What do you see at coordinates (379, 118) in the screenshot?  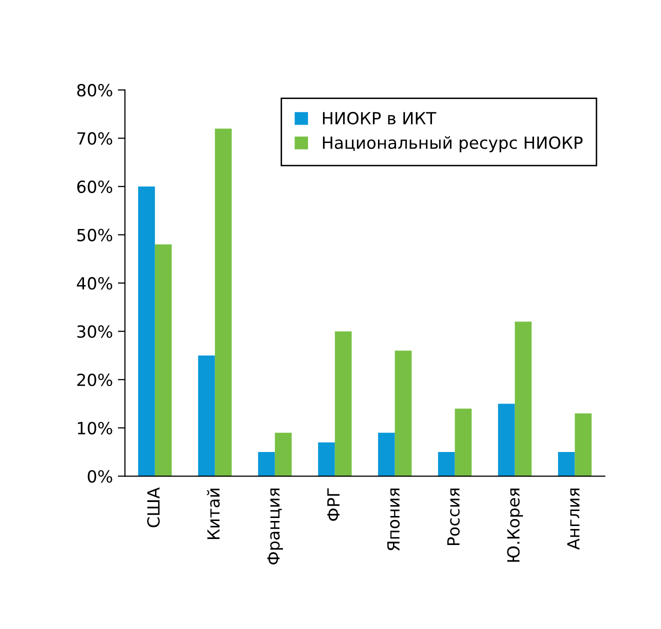 I see `legend-label: НИОКР в ИКТ` at bounding box center [379, 118].